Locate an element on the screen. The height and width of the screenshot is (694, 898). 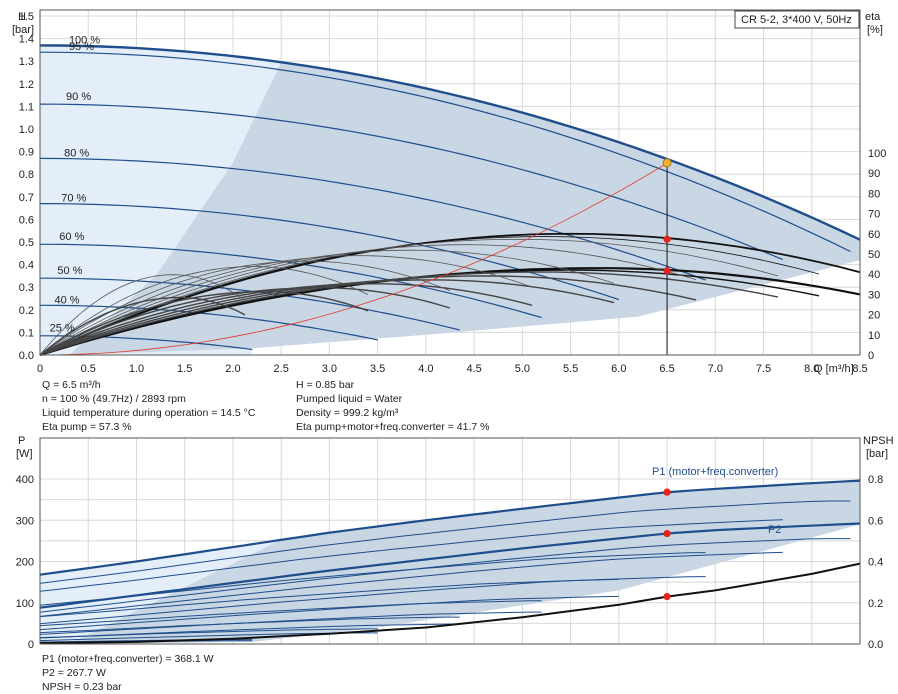
pump-title-box: CR 5-2, 3*400 V, 50Hz is located at coordinates (797, 19).